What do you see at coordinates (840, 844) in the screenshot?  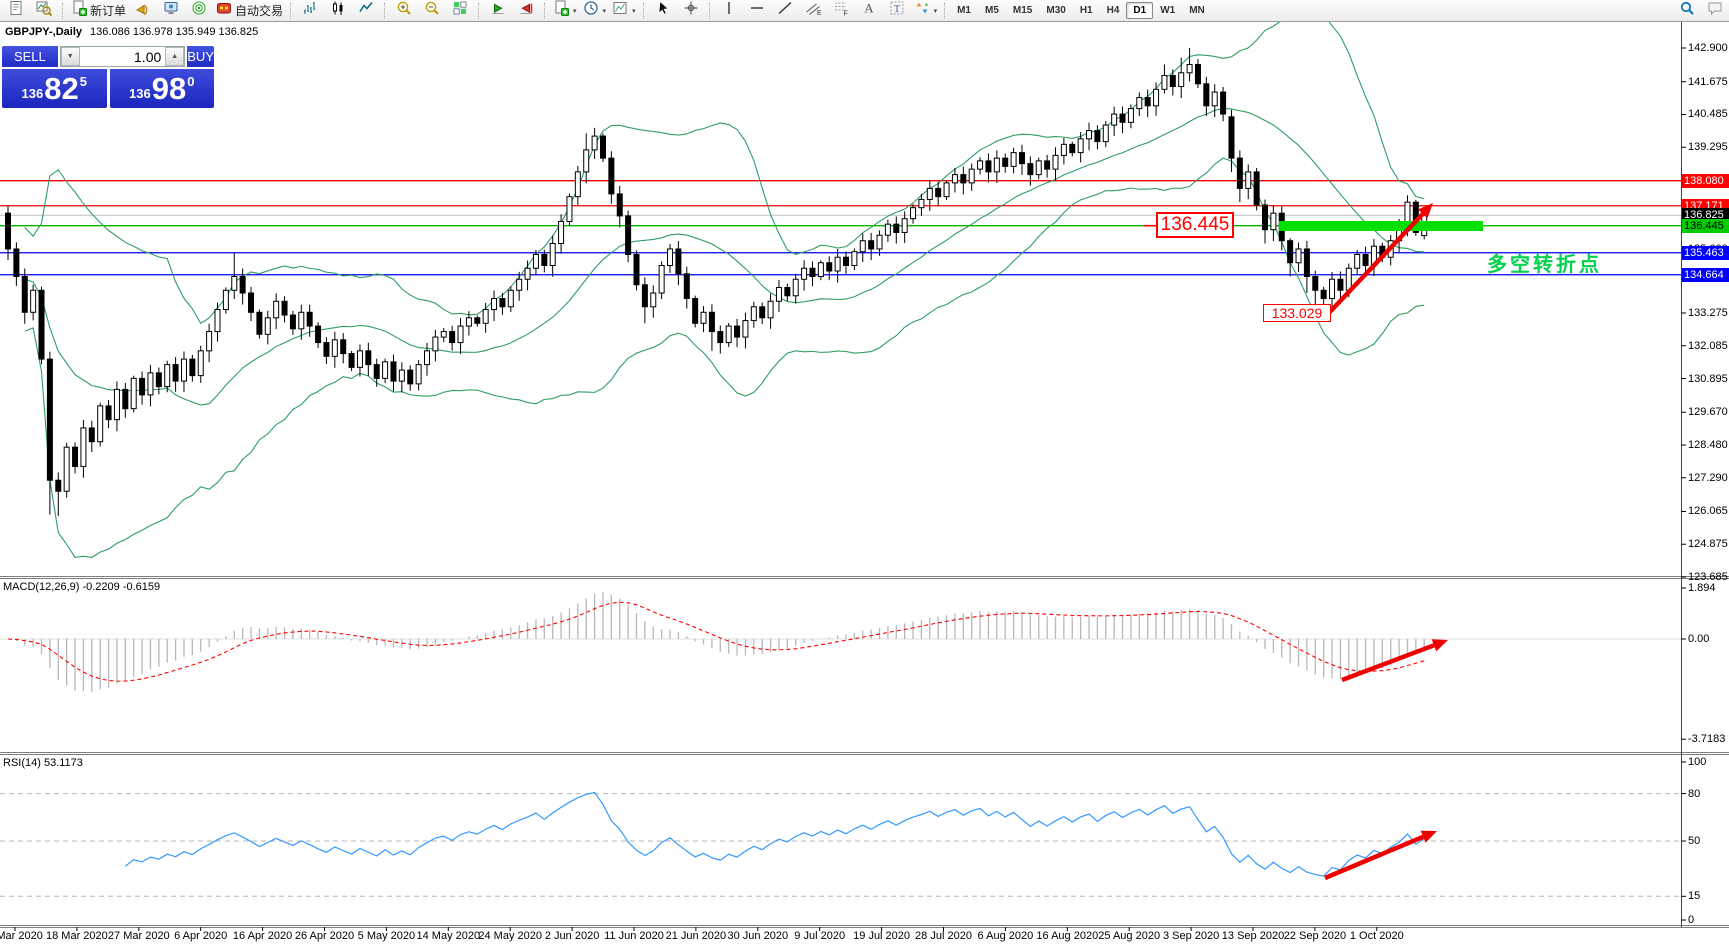 I see `rsi-pane` at bounding box center [840, 844].